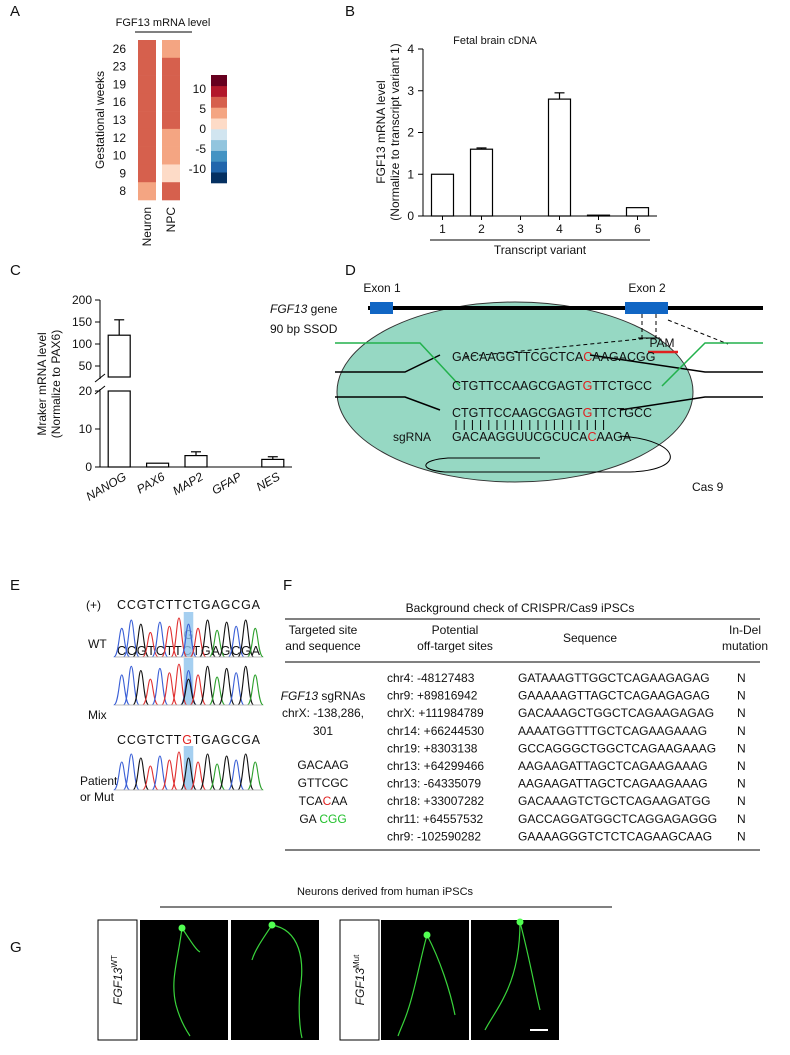 This screenshot has height=1055, width=790. Describe the element at coordinates (88, 467) in the screenshot. I see `y-tick-label: 0` at that location.